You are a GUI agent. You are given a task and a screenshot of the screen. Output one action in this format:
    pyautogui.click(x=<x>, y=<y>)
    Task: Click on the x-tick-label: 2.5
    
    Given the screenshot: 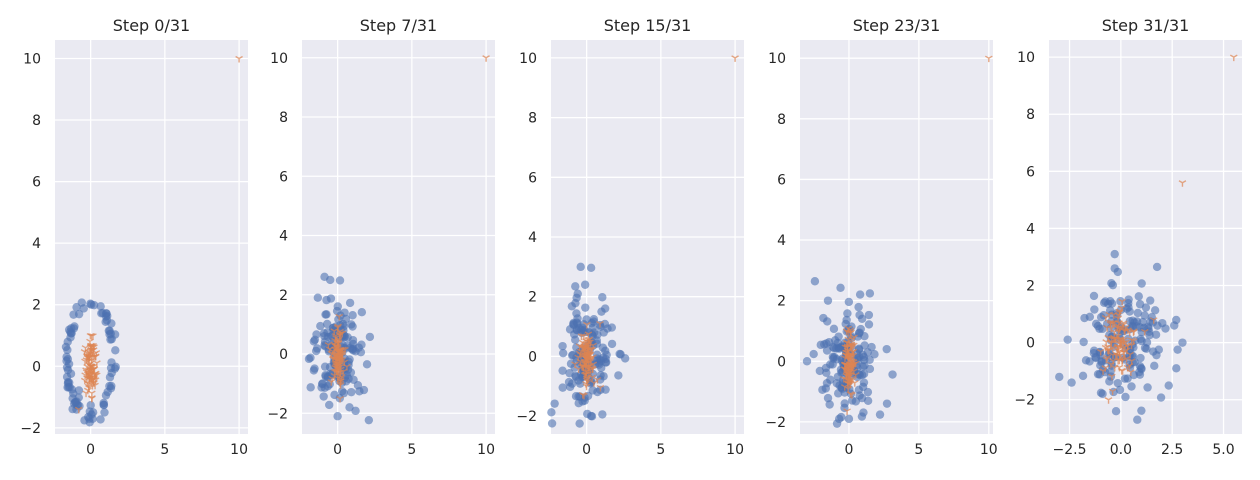 What is the action you would take?
    pyautogui.click(x=1172, y=450)
    